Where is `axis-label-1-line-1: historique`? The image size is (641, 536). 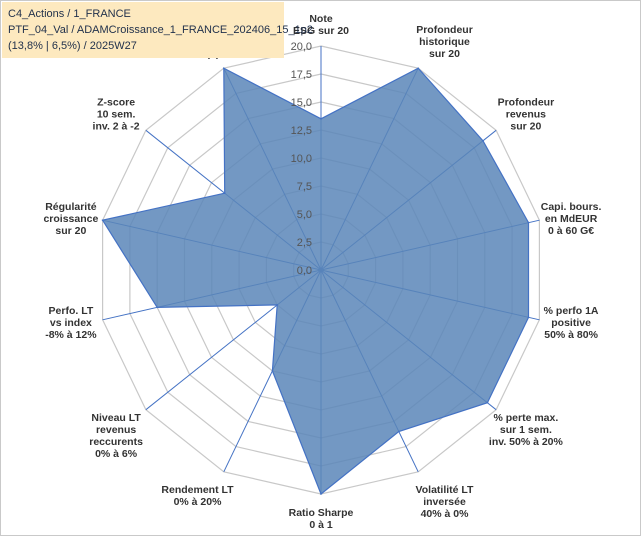
axis-label-1-line-1: historique is located at coordinates (444, 42).